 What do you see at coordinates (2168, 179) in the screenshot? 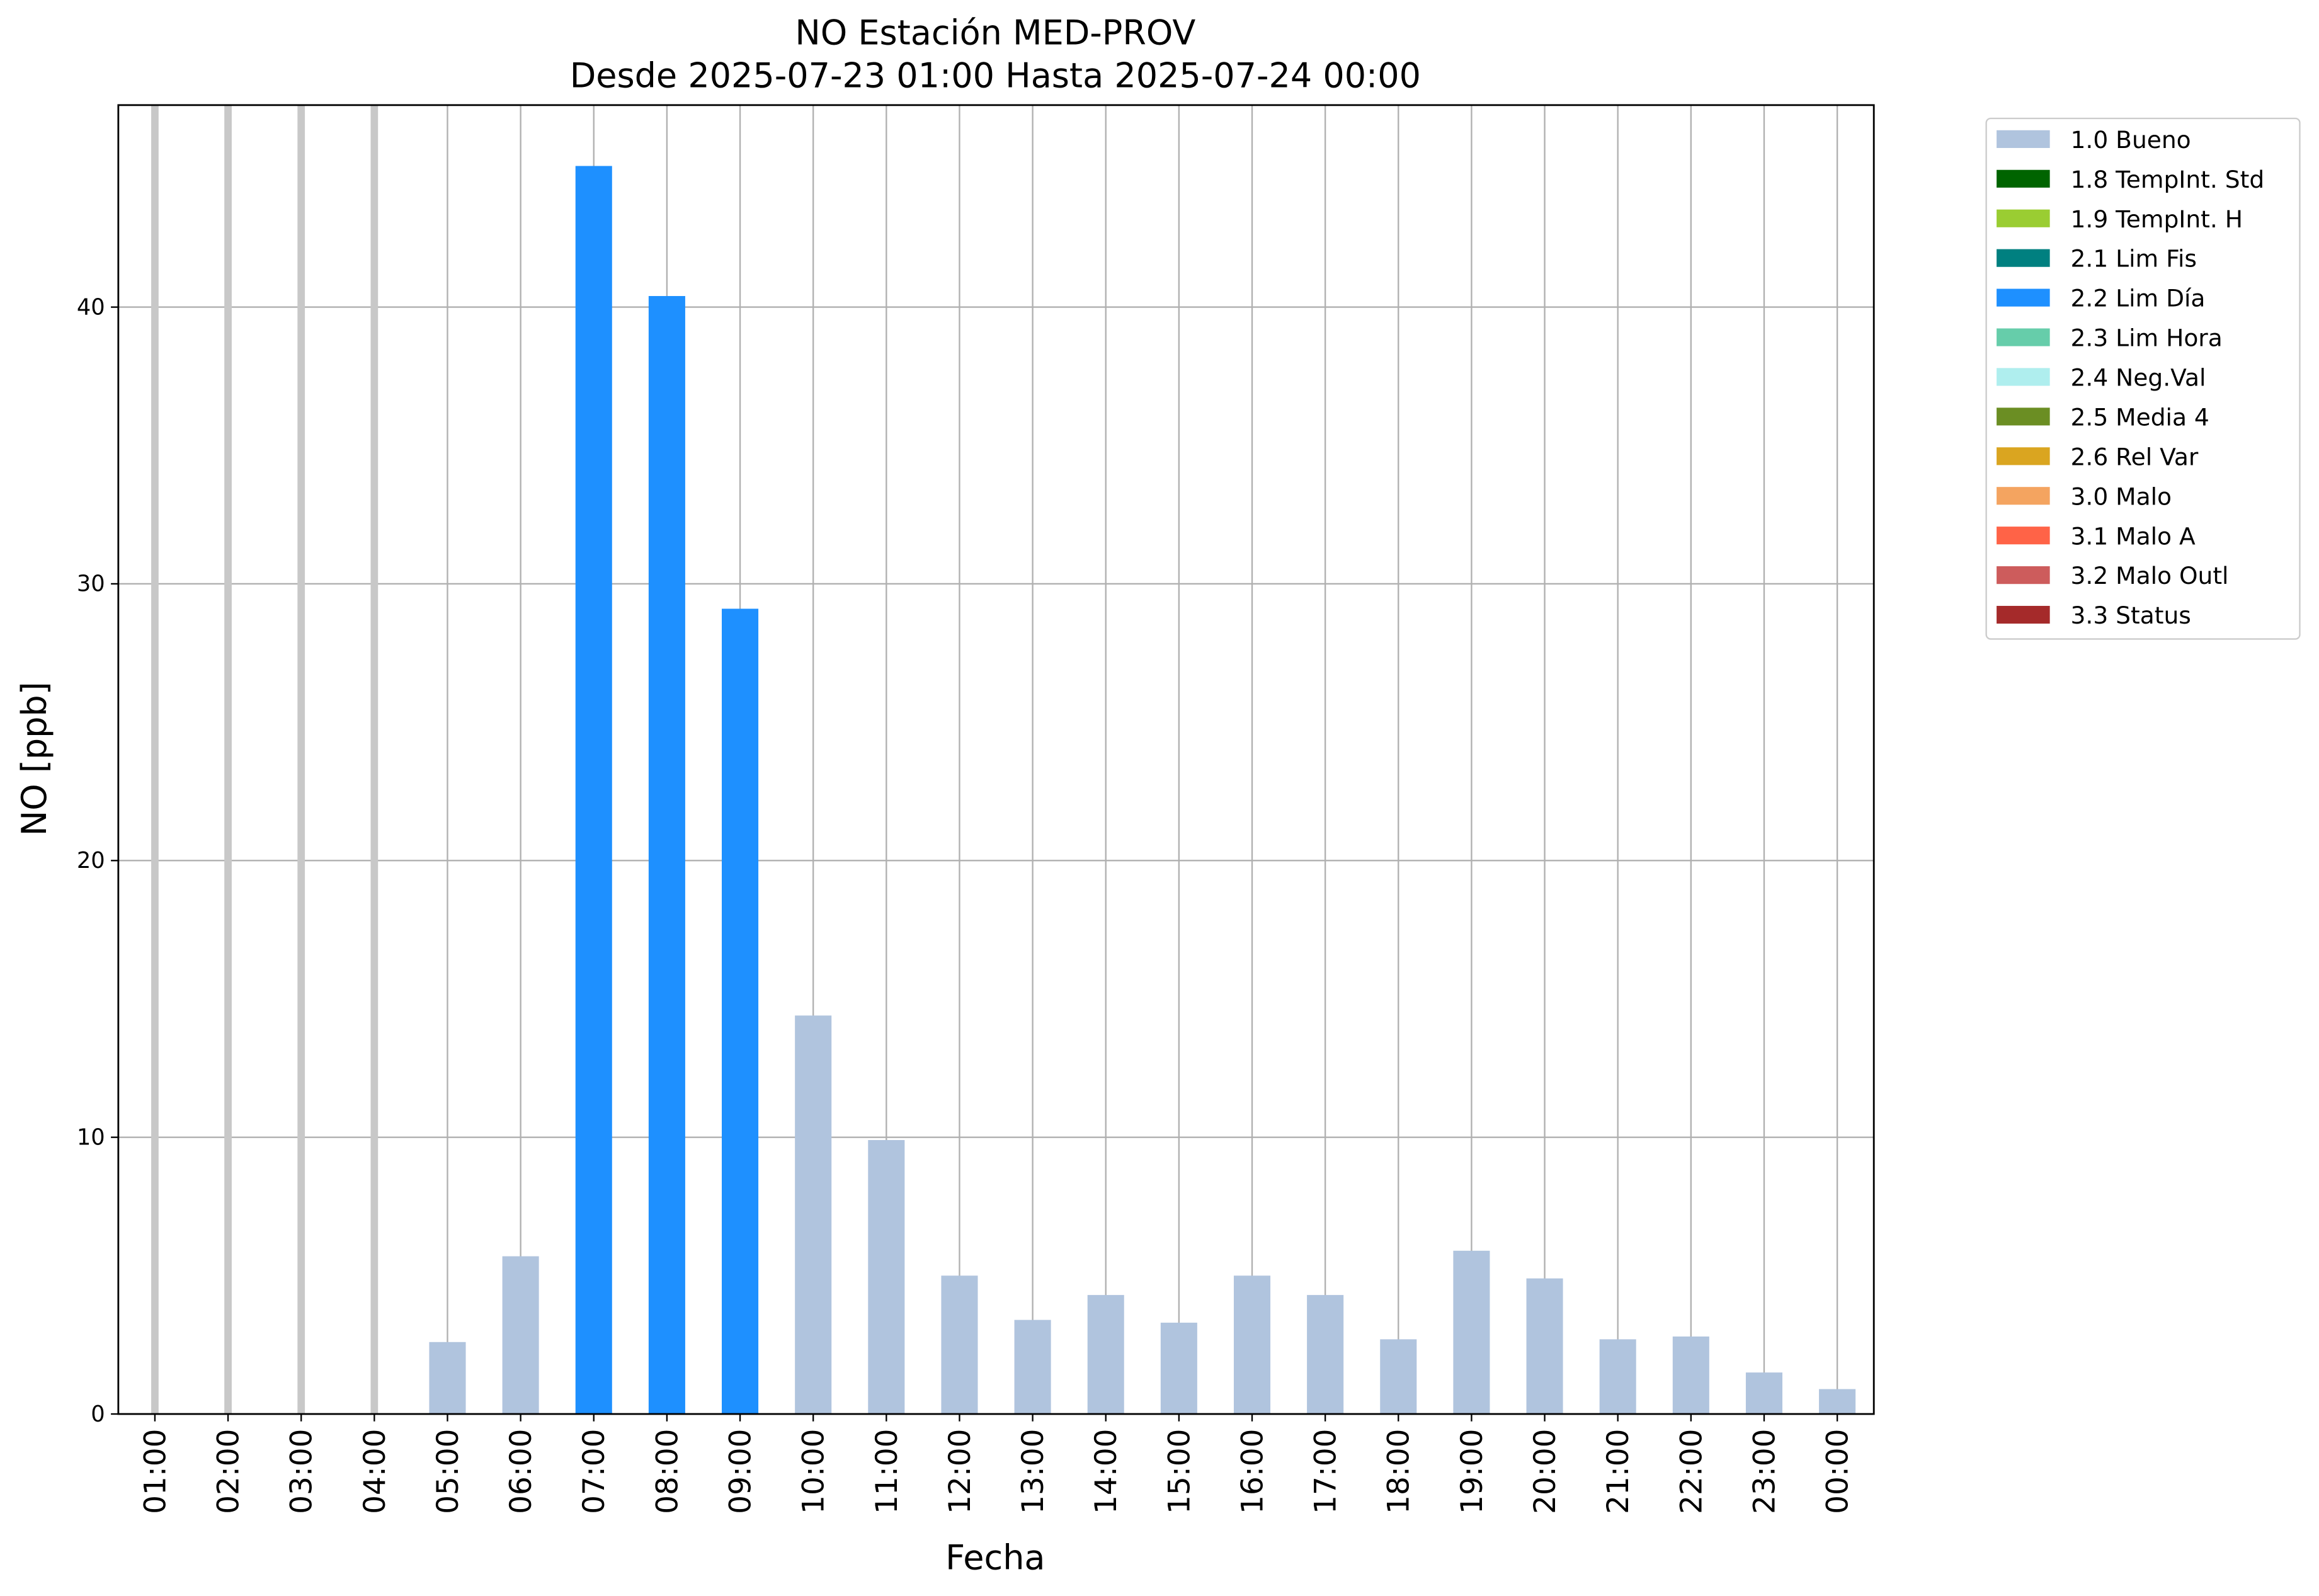
I see `legend-label: 1.8 TempInt. Std` at bounding box center [2168, 179].